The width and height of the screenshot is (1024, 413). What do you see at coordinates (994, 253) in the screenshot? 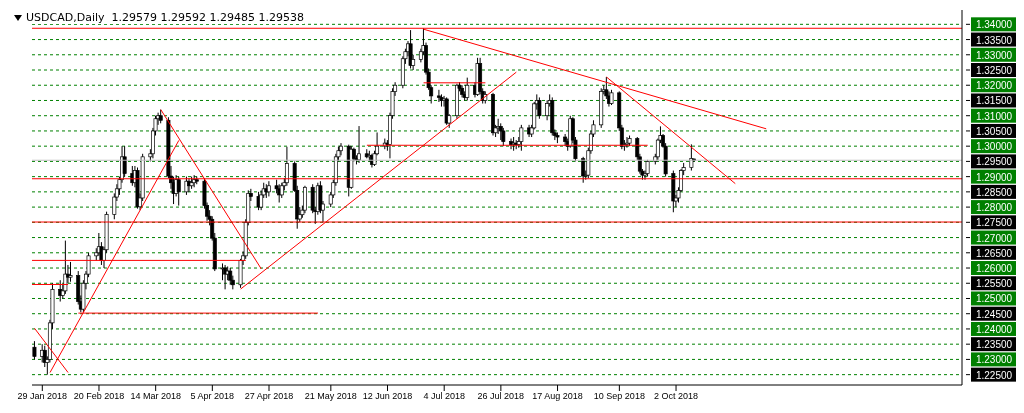
I see `y-tick-label: 1.26500` at bounding box center [994, 253].